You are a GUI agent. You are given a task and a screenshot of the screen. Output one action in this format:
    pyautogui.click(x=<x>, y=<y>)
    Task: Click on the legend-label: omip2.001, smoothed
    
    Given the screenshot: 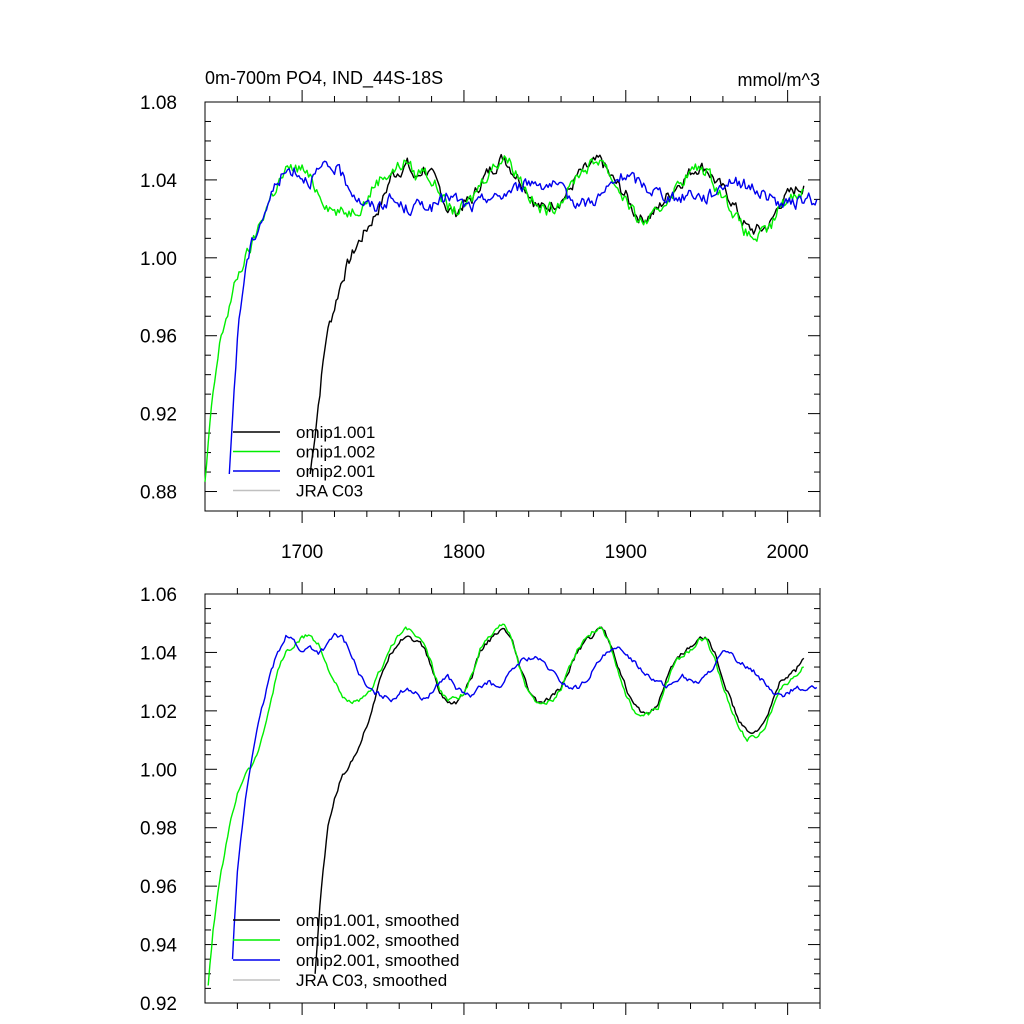 What is the action you would take?
    pyautogui.click(x=378, y=960)
    